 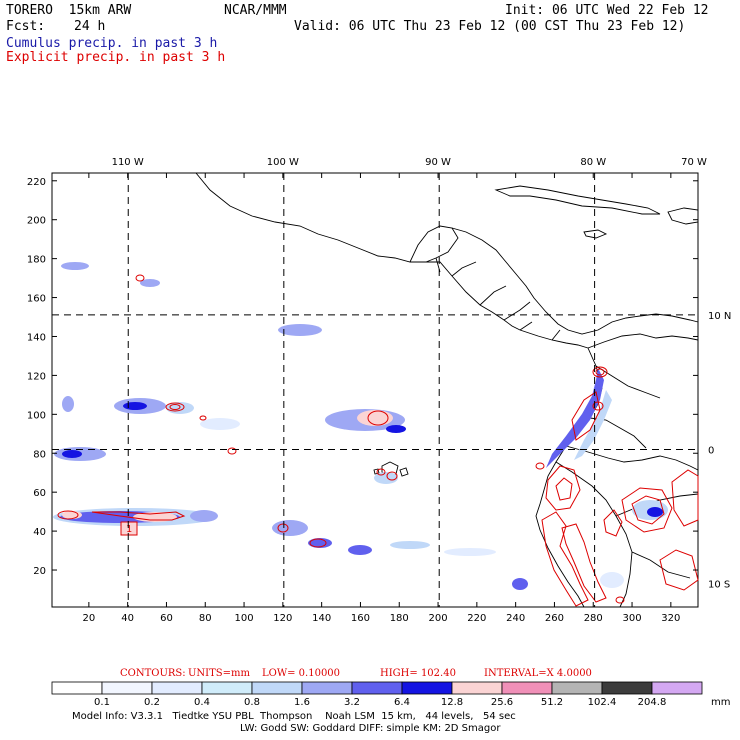 What do you see at coordinates (655, 512) in the screenshot?
I see `precip-cell-e1-core` at bounding box center [655, 512].